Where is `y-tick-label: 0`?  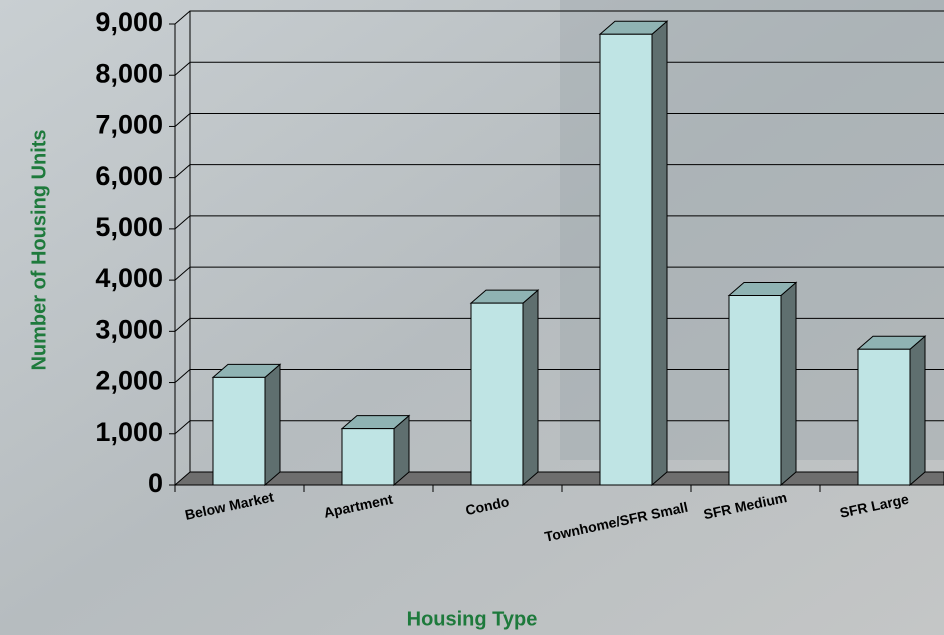 y-tick-label: 0 is located at coordinates (155, 483).